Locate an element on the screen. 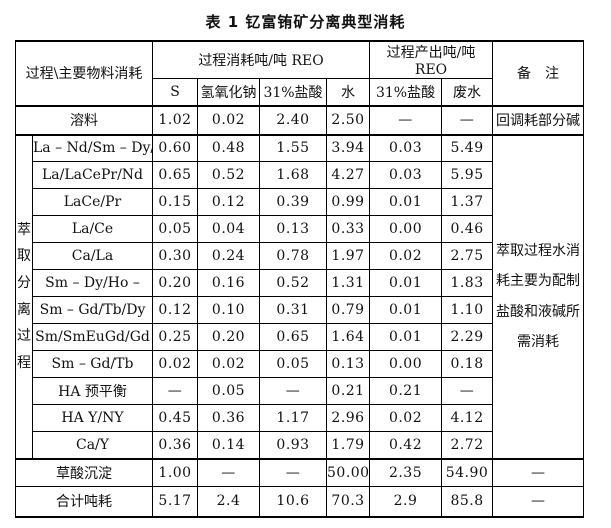  value-cell: 3.94 is located at coordinates (348, 147).